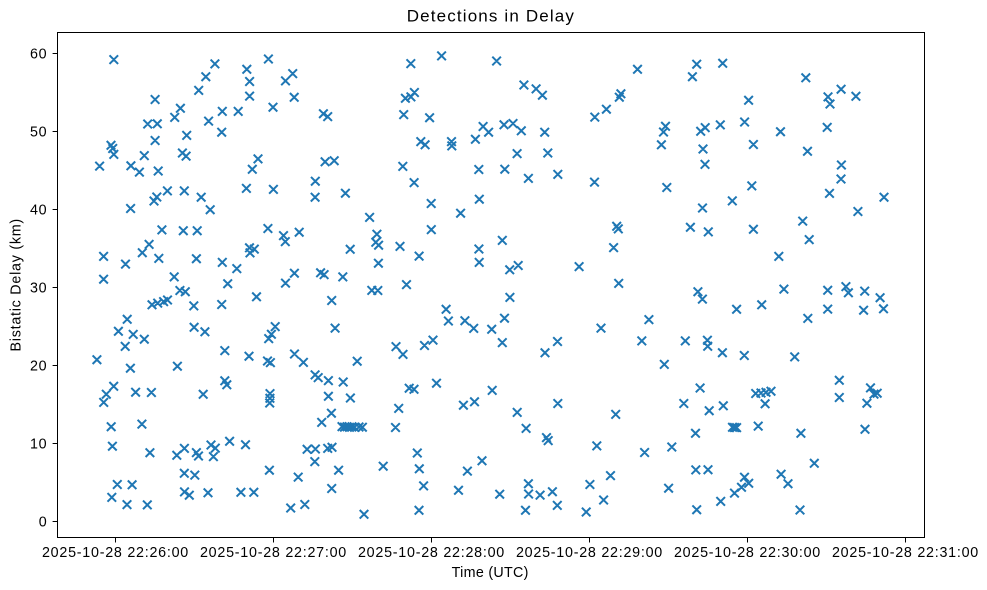 The width and height of the screenshot is (987, 590). Describe the element at coordinates (431, 553) in the screenshot. I see `svg-text: 2025-10-28 22:28:00` at that location.